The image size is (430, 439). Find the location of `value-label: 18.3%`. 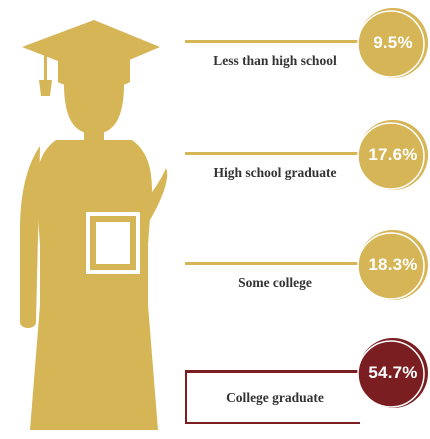

value-label: 18.3% is located at coordinates (393, 264).